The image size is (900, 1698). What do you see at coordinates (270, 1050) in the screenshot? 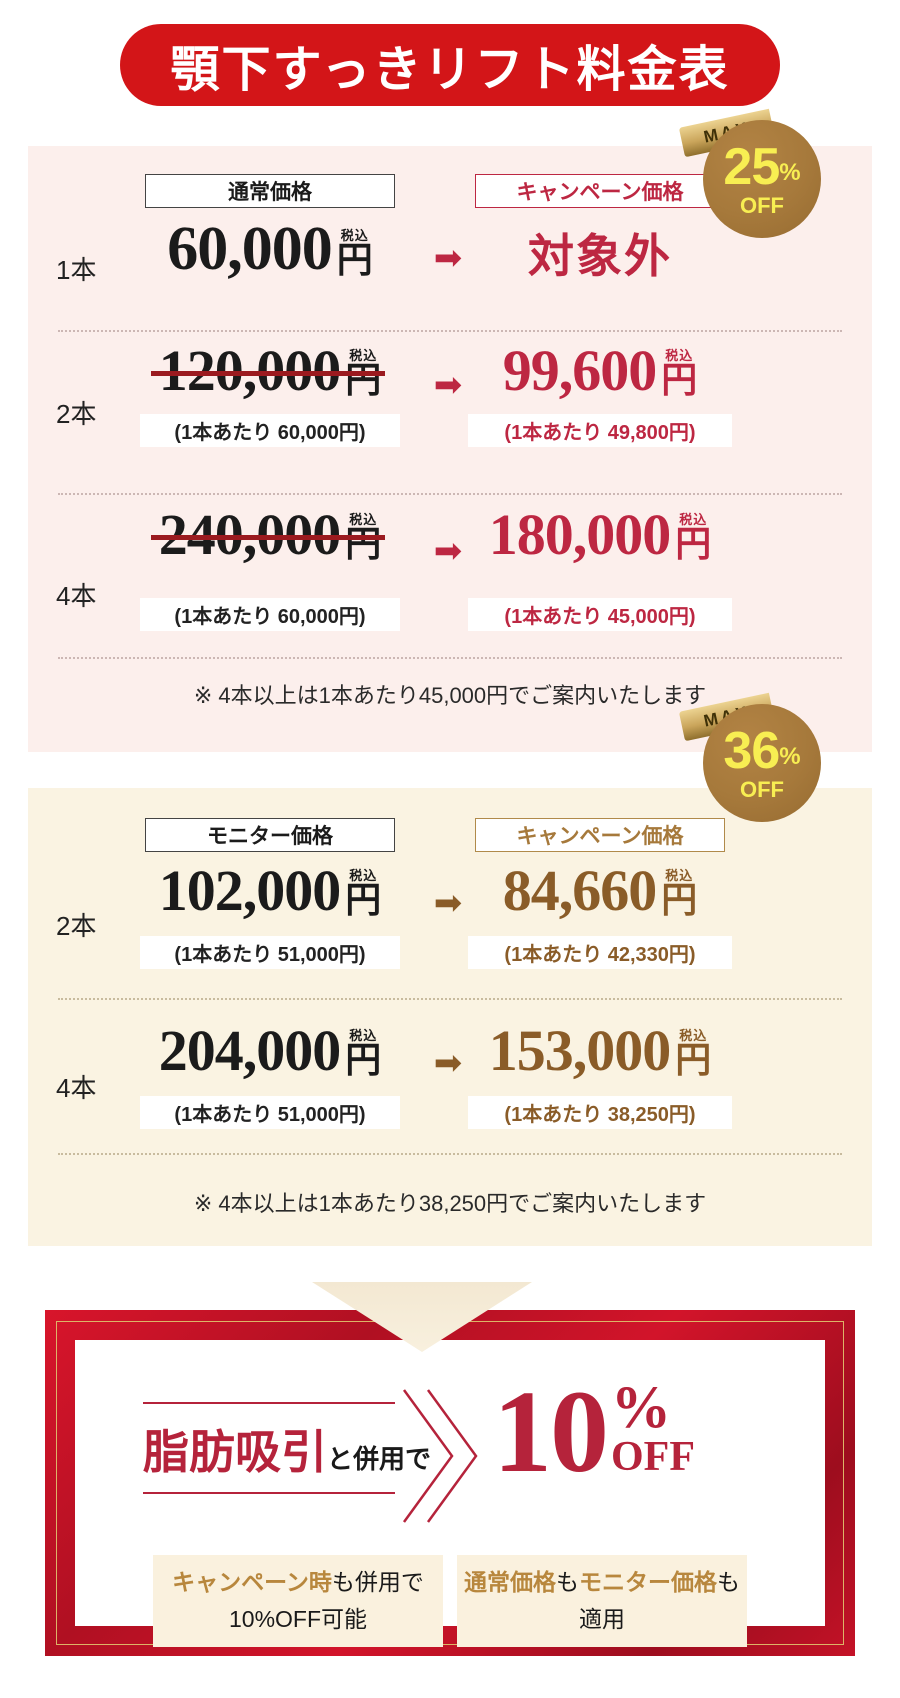
I see `monitor-price: 204,000 税込円` at bounding box center [270, 1050].